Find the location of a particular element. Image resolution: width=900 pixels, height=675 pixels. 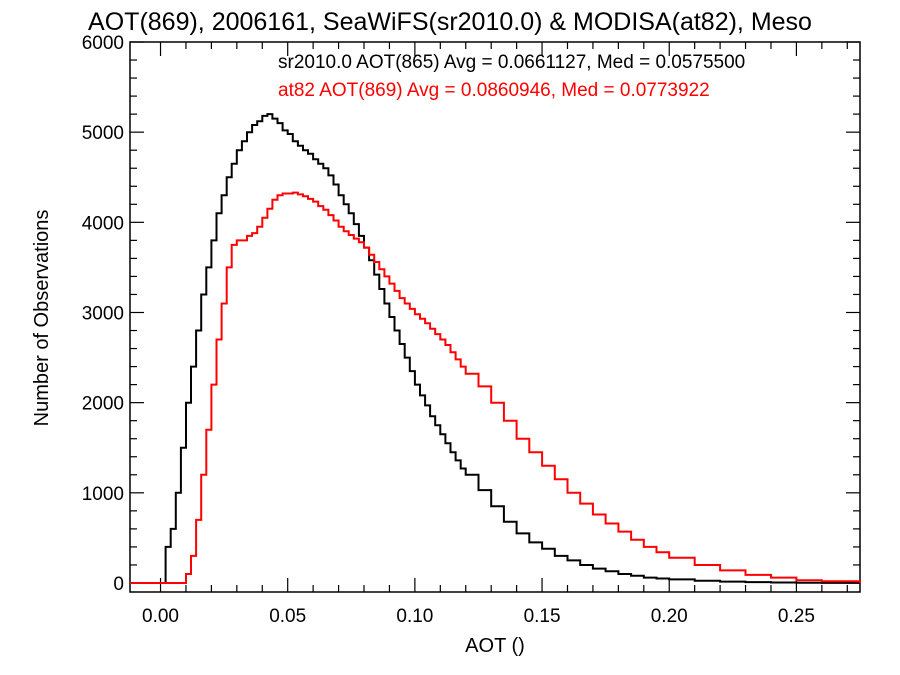

y-tick-label: 4000 is located at coordinates (103, 223).